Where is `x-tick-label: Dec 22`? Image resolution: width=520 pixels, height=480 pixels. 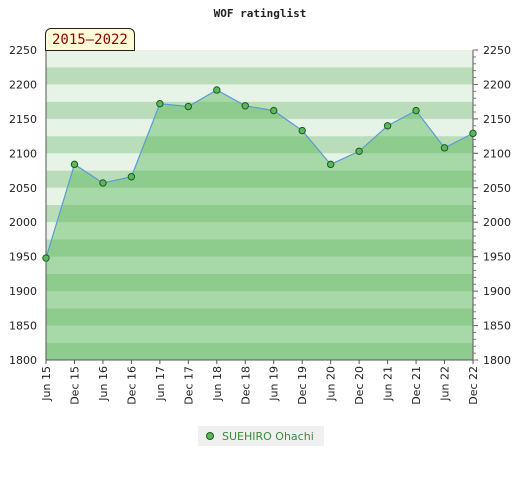 x-tick-label: Dec 22 is located at coordinates (473, 385).